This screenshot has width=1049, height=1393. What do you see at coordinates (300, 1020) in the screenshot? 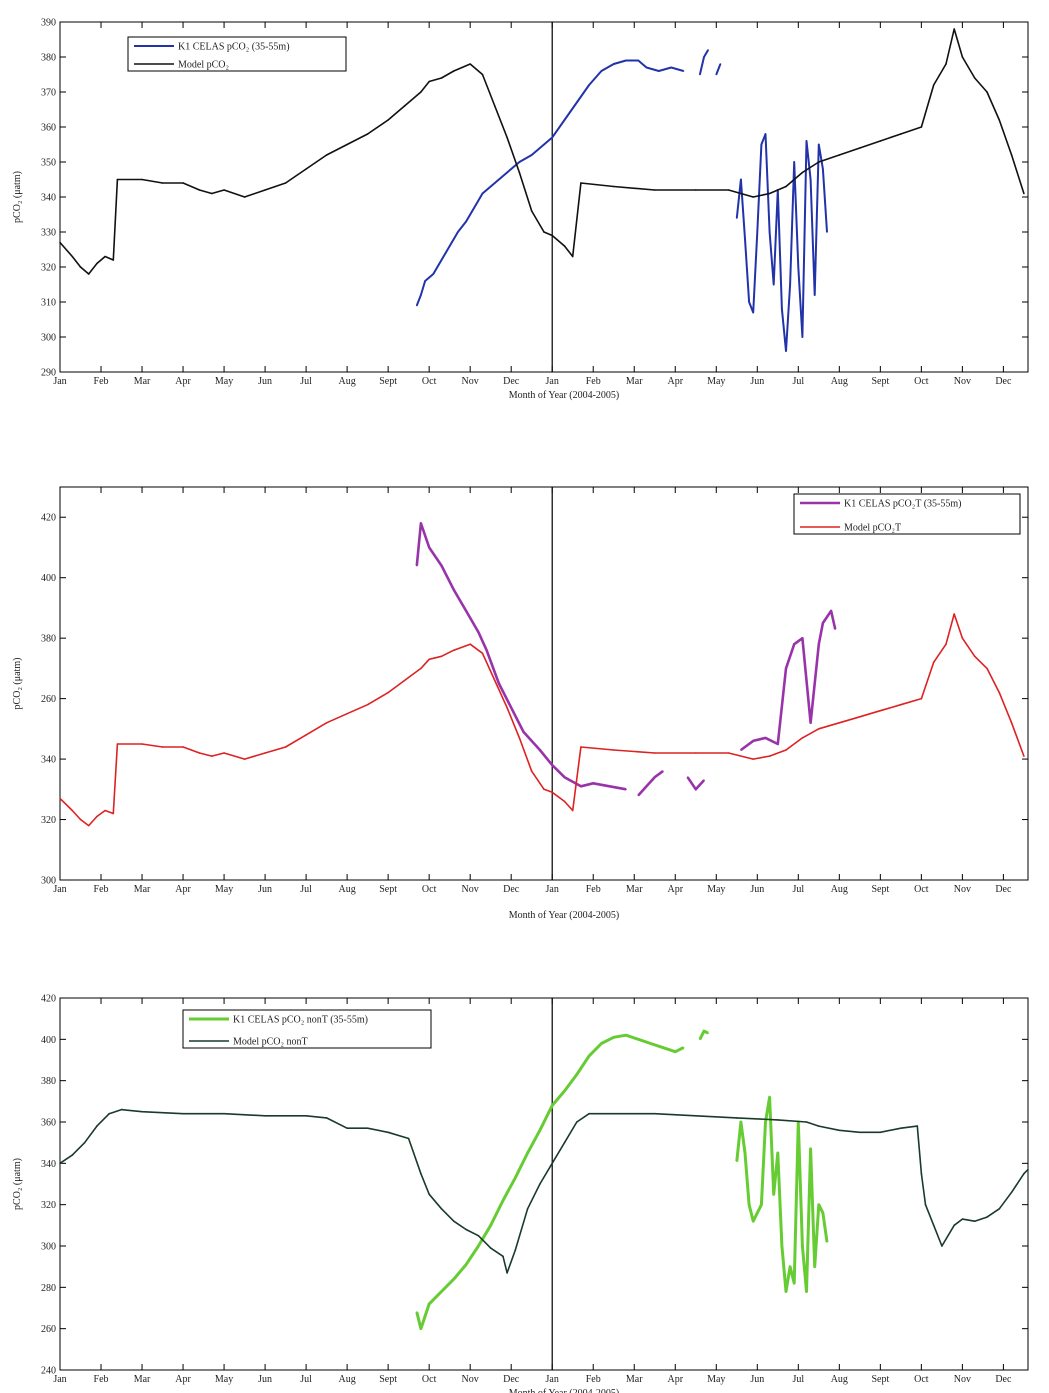
I see `legend-label: K1 CELAS pCO₂ nonT (35-55m)` at bounding box center [300, 1020].